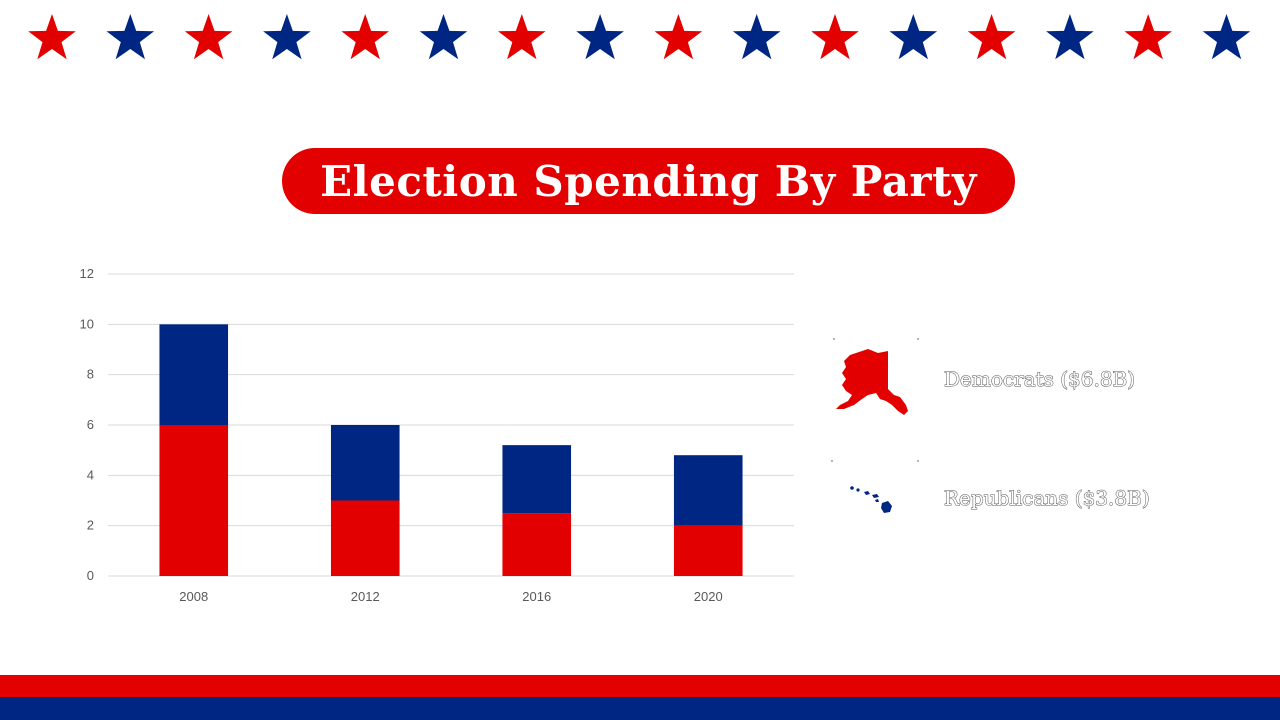 The image size is (1280, 720). I want to click on alaska-map-icon, so click(876, 376).